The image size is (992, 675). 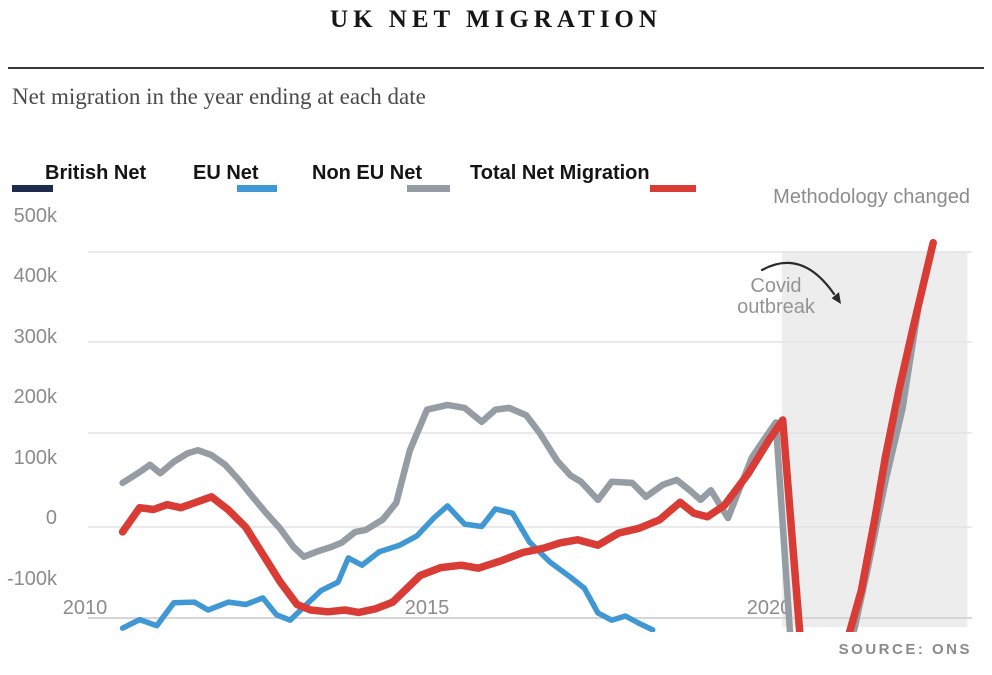 I want to click on legend-item-british-net: British Net, so click(x=96, y=173).